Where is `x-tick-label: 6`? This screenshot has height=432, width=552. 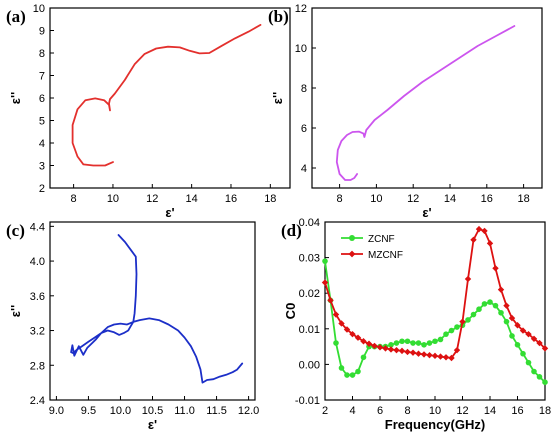 x-tick-label: 6 is located at coordinates (380, 411).